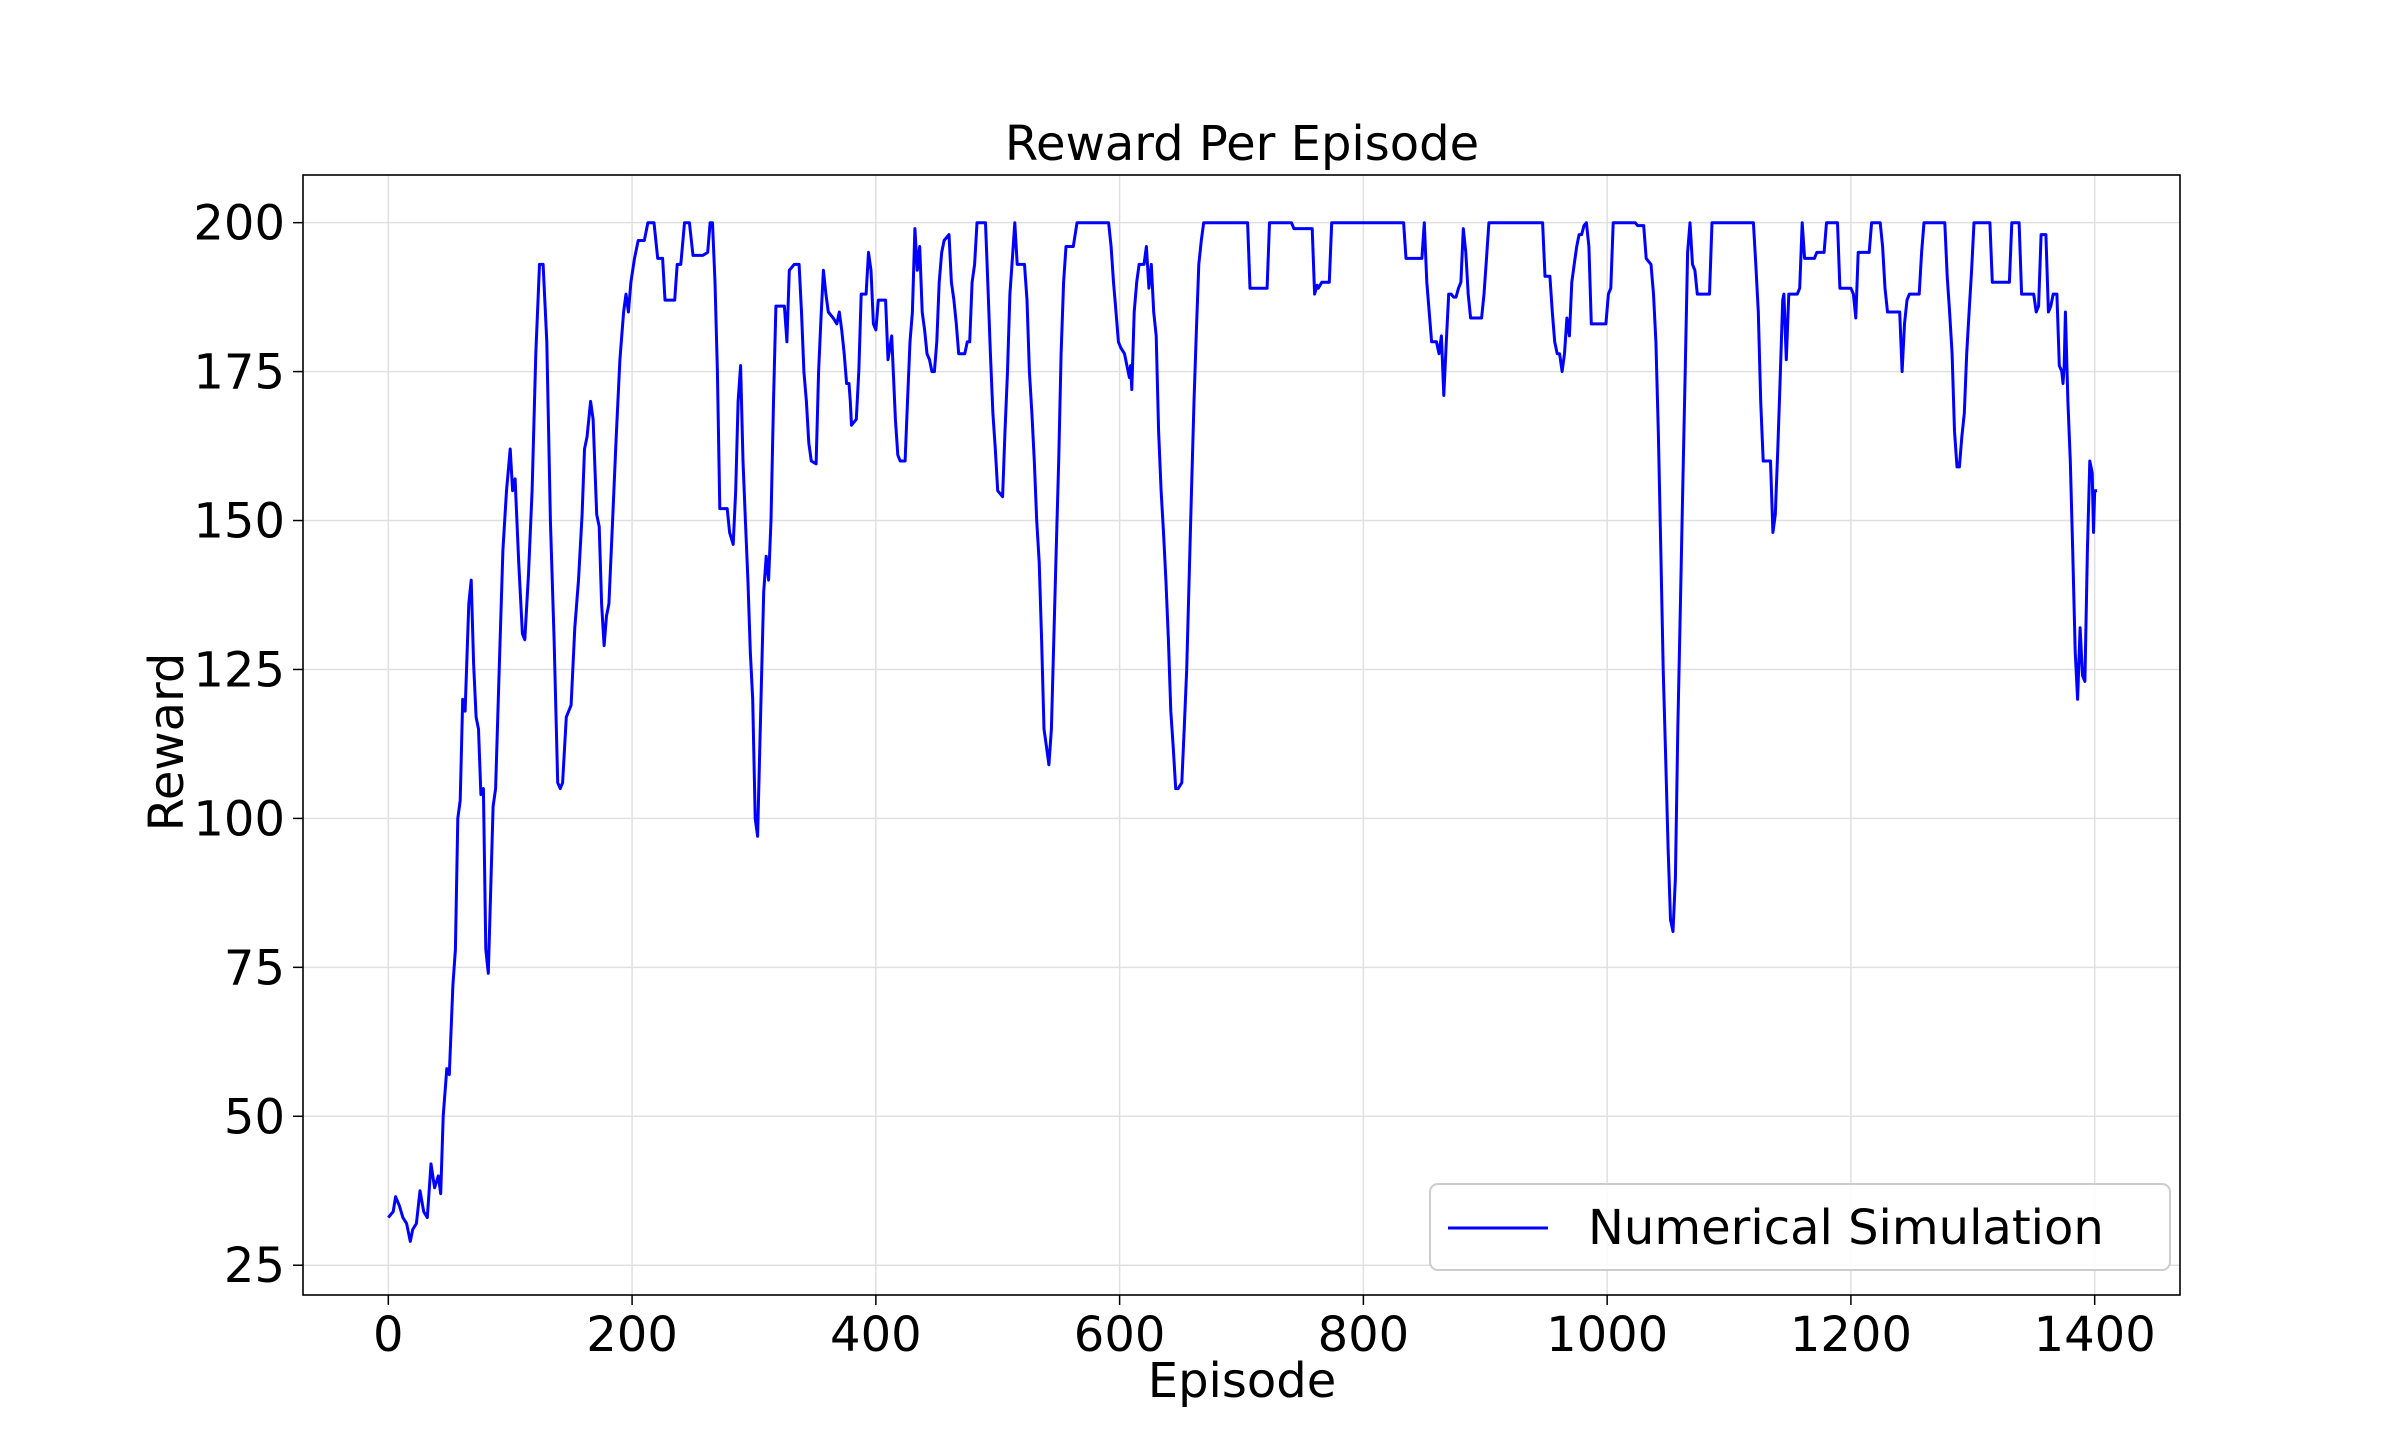 Image resolution: width=2400 pixels, height=1445 pixels. I want to click on x-tick-label-1000: 1000, so click(1607, 1335).